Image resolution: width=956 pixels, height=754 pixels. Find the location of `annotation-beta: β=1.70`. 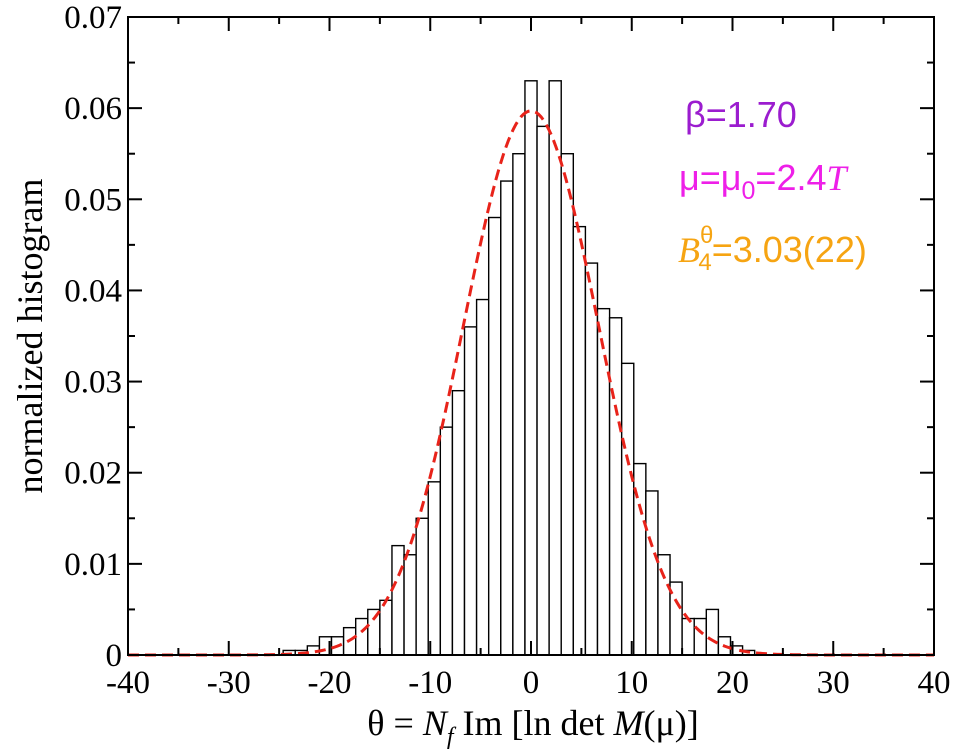

annotation-beta: β=1.70 is located at coordinates (741, 114).